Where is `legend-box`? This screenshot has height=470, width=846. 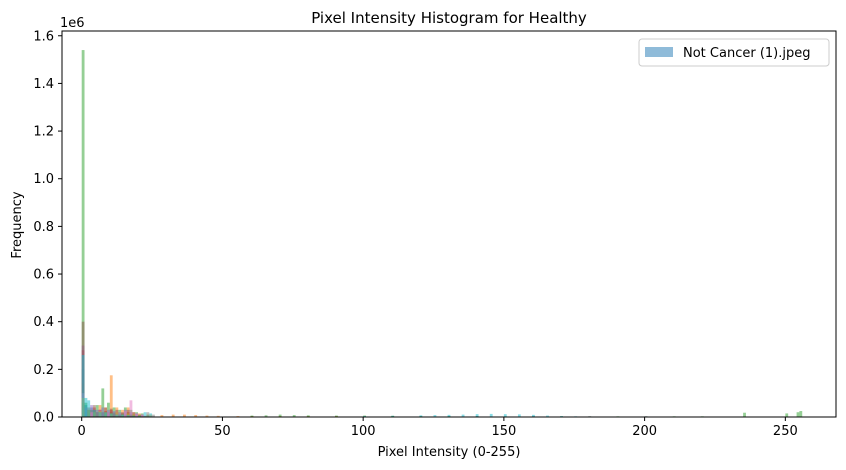
legend-box is located at coordinates (734, 52).